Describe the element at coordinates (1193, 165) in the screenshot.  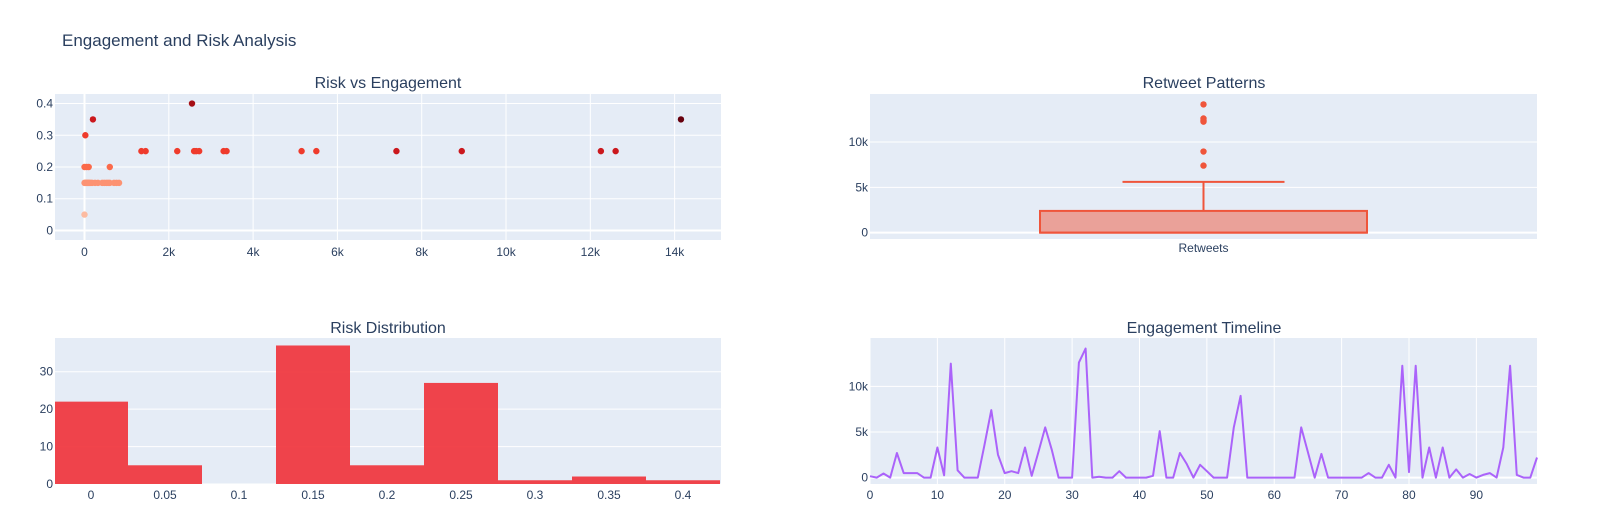
I see `retweet-patterns-chart: 0 5k 10k Retweets Retweet Patterns` at that location.